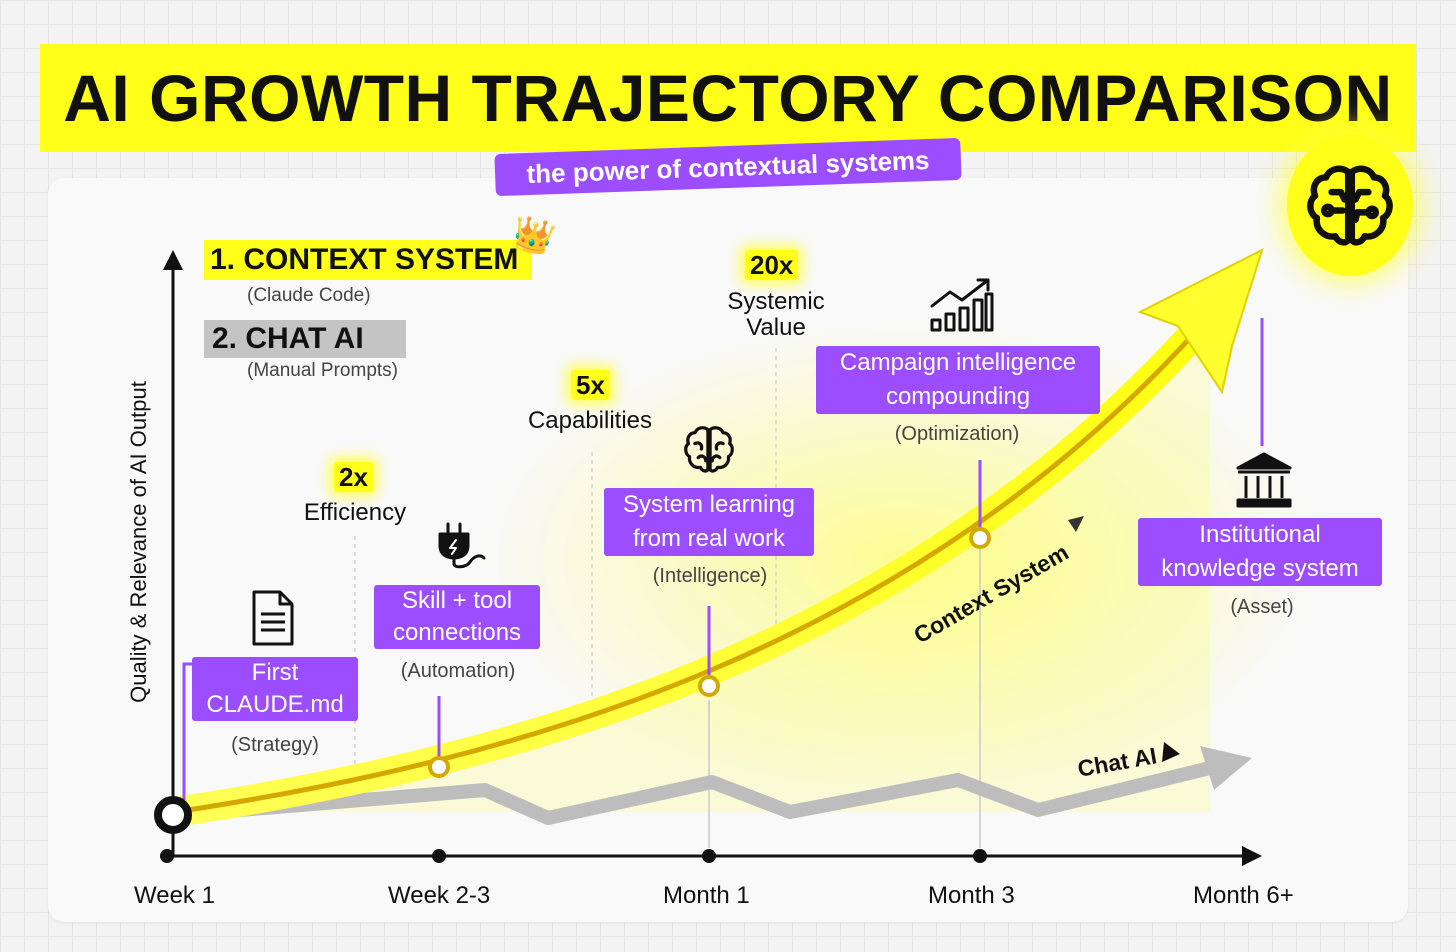  I want to click on chart-growth-icon, so click(962, 306).